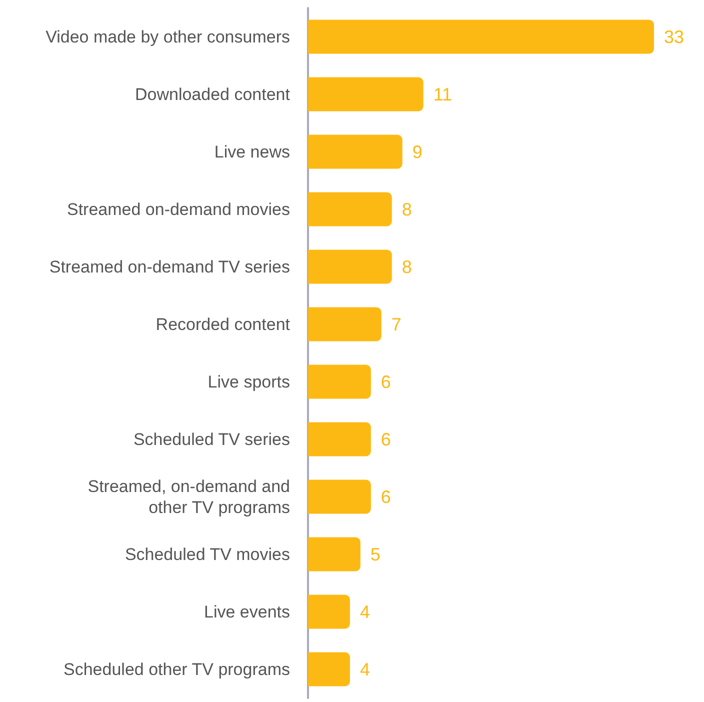  I want to click on y-tick-label: Scheduled other TV programs, so click(177, 669).